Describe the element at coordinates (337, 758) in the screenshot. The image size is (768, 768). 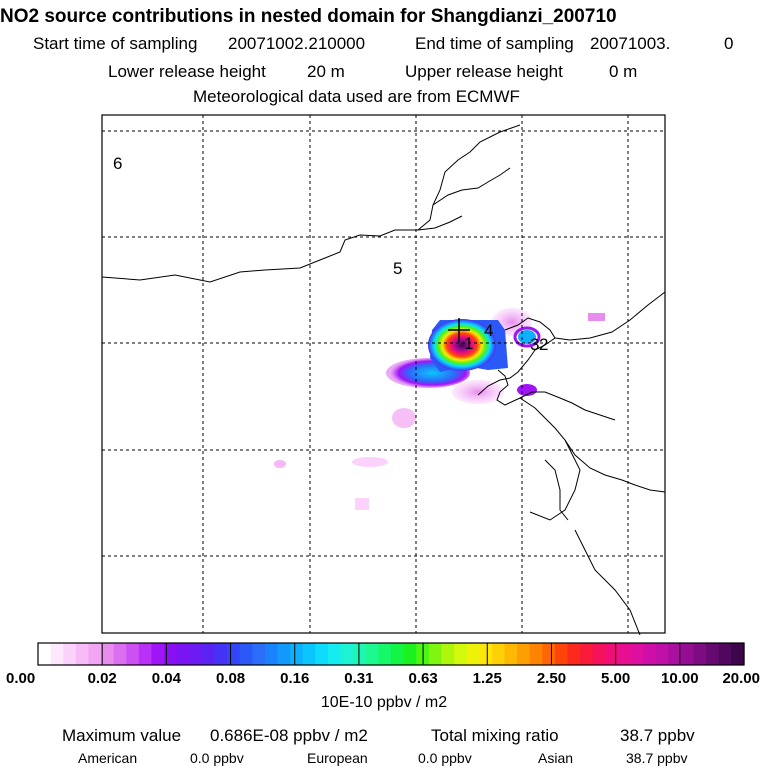
I see `european-label: European` at that location.